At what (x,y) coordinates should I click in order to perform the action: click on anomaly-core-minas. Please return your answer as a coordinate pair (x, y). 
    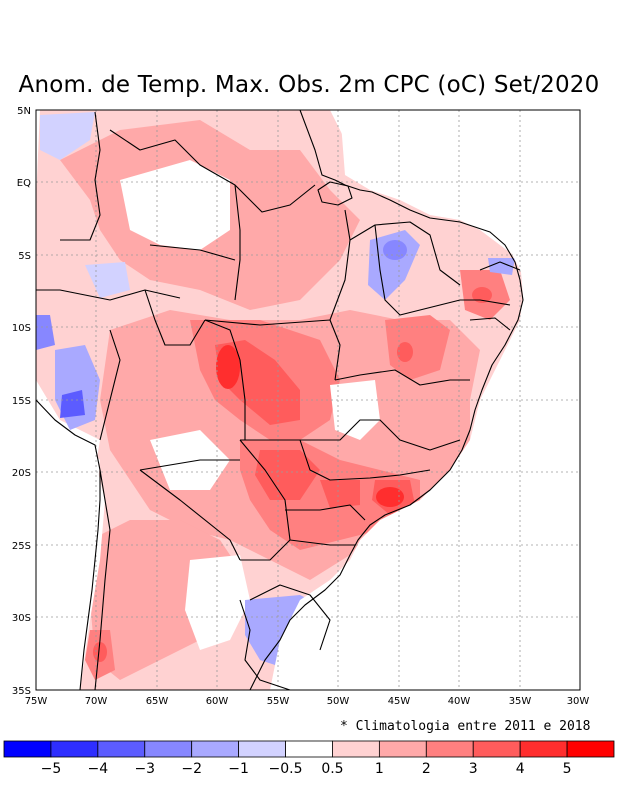
    Looking at the image, I should click on (390, 497).